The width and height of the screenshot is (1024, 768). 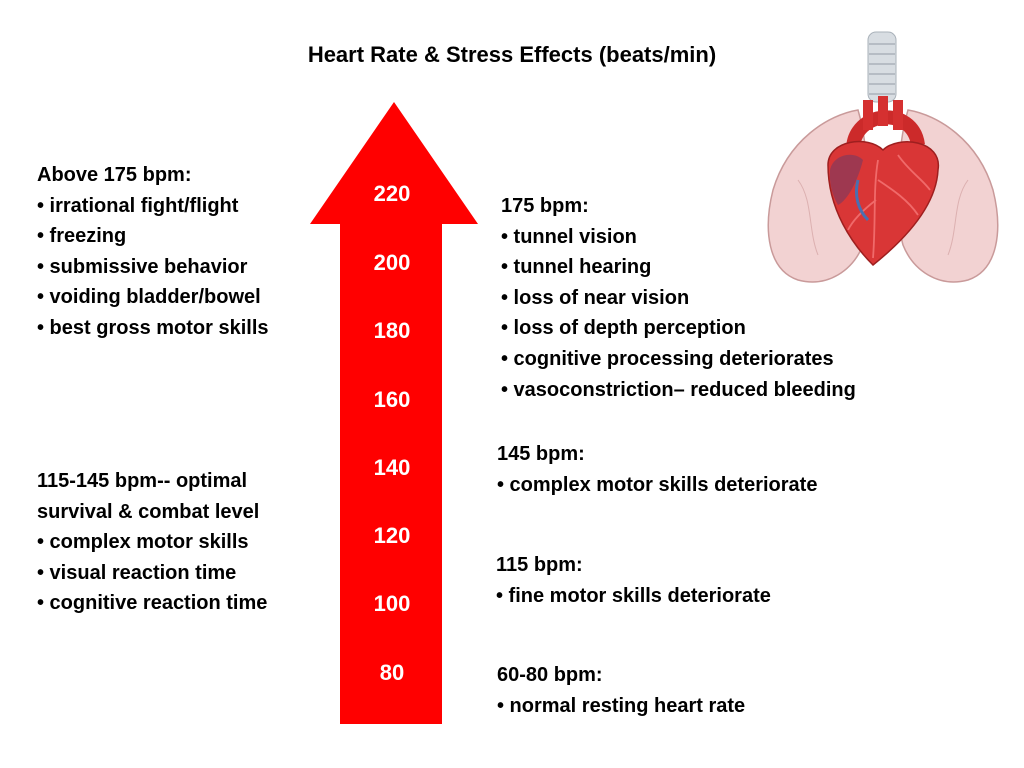 I want to click on block-heading: Above 175 bpm:, so click(x=114, y=175).